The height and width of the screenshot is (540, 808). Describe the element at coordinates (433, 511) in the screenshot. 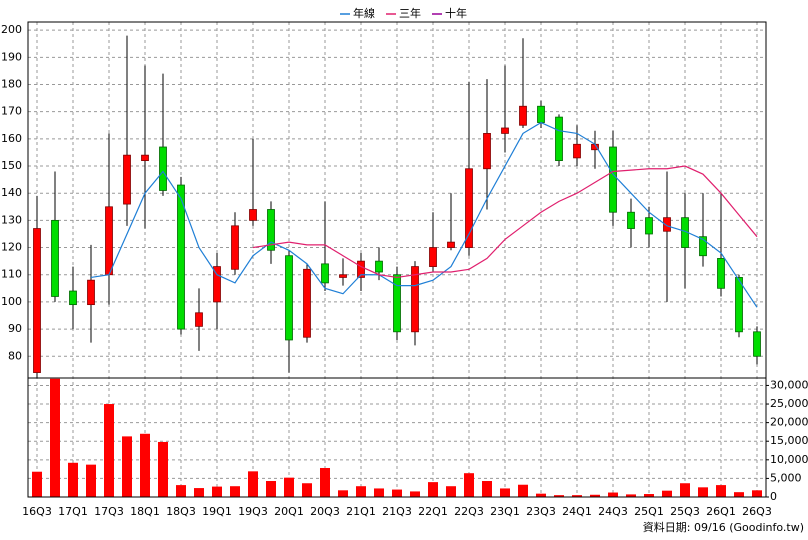

I see `x-tick-label: 22Q1` at that location.